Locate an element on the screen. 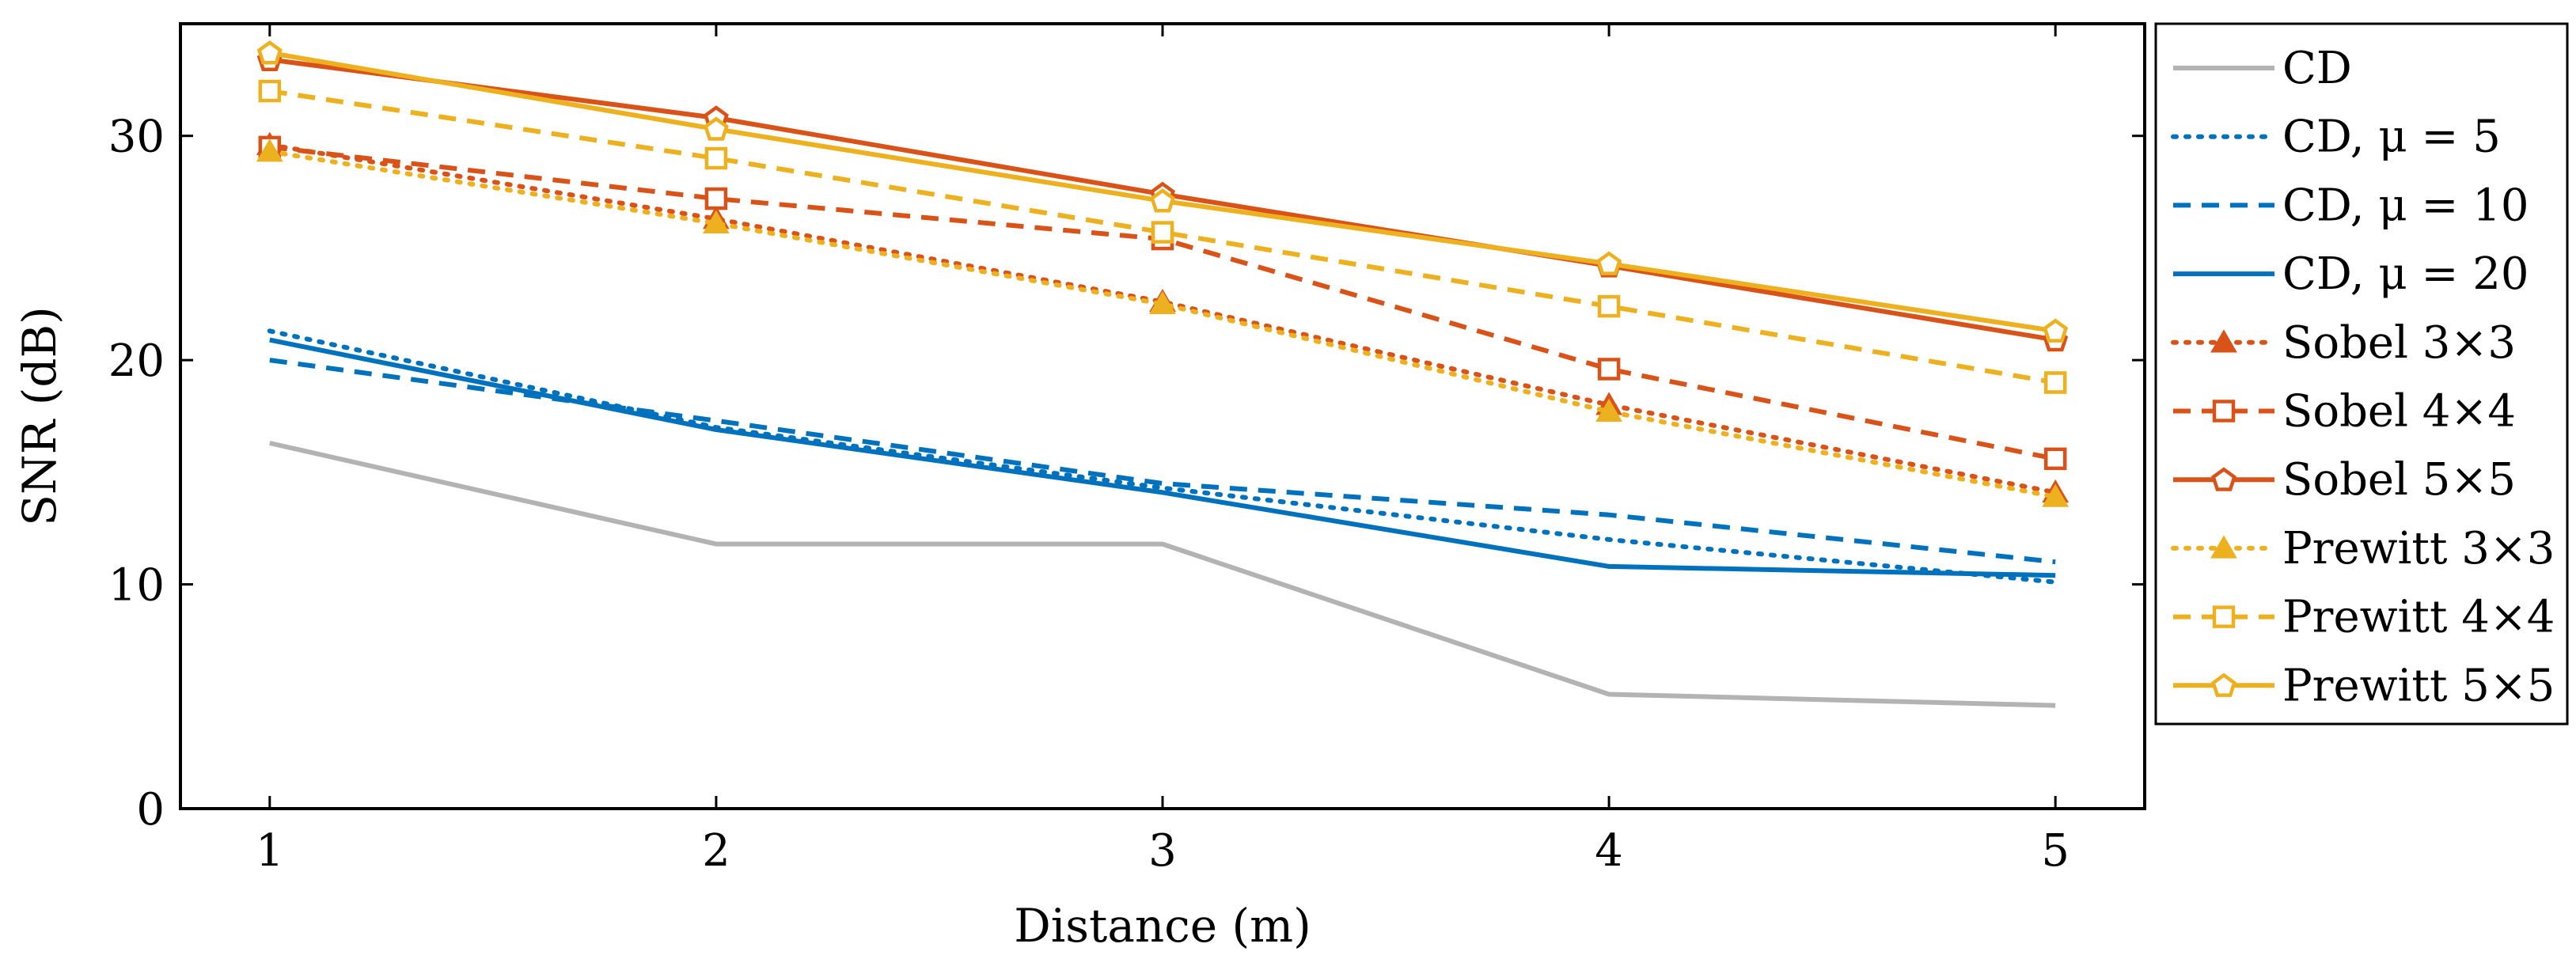 The height and width of the screenshot is (974, 2576). y-tick-label: 30 is located at coordinates (136, 137).